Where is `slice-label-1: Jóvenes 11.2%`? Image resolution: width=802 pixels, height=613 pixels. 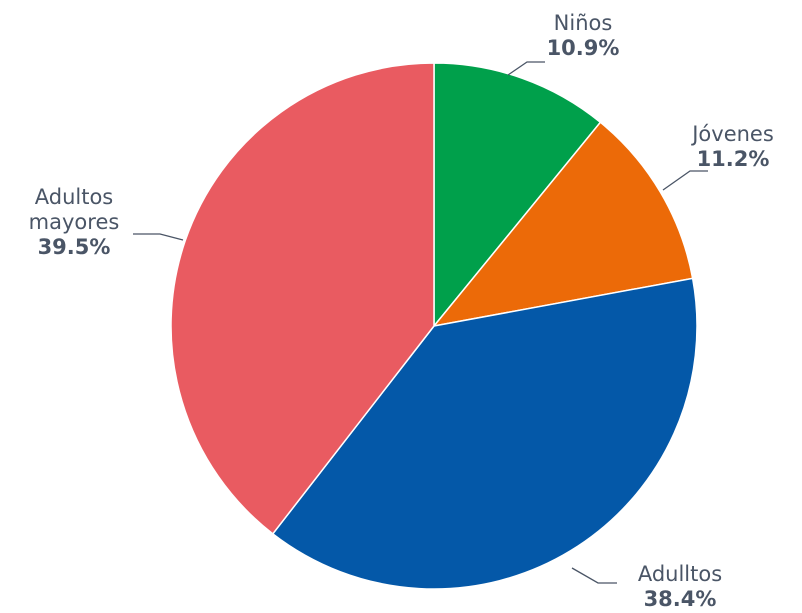
slice-label-1: Jóvenes 11.2% is located at coordinates (732, 146).